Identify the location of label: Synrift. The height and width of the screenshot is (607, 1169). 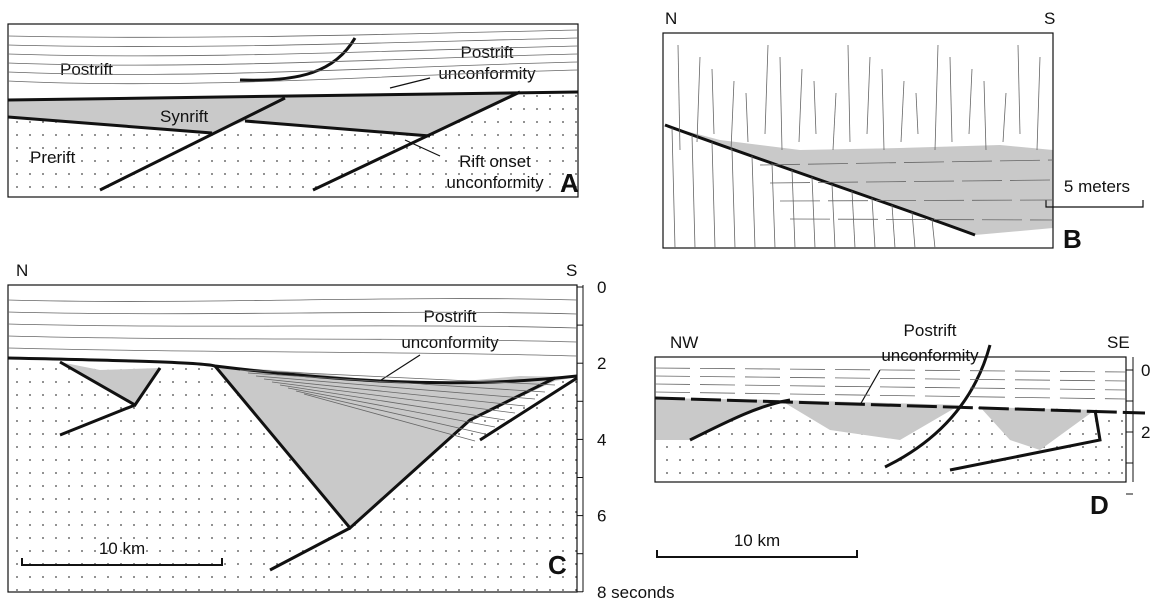
(184, 116).